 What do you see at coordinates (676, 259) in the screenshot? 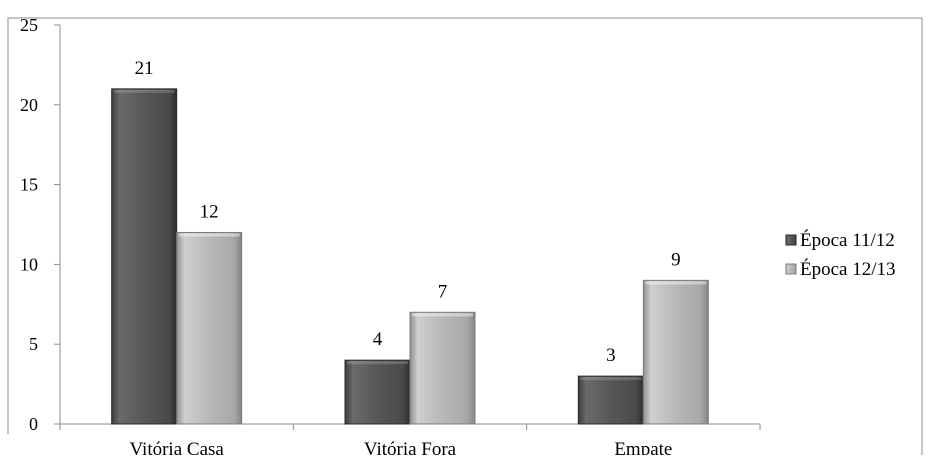
I see `data-label: 9` at bounding box center [676, 259].